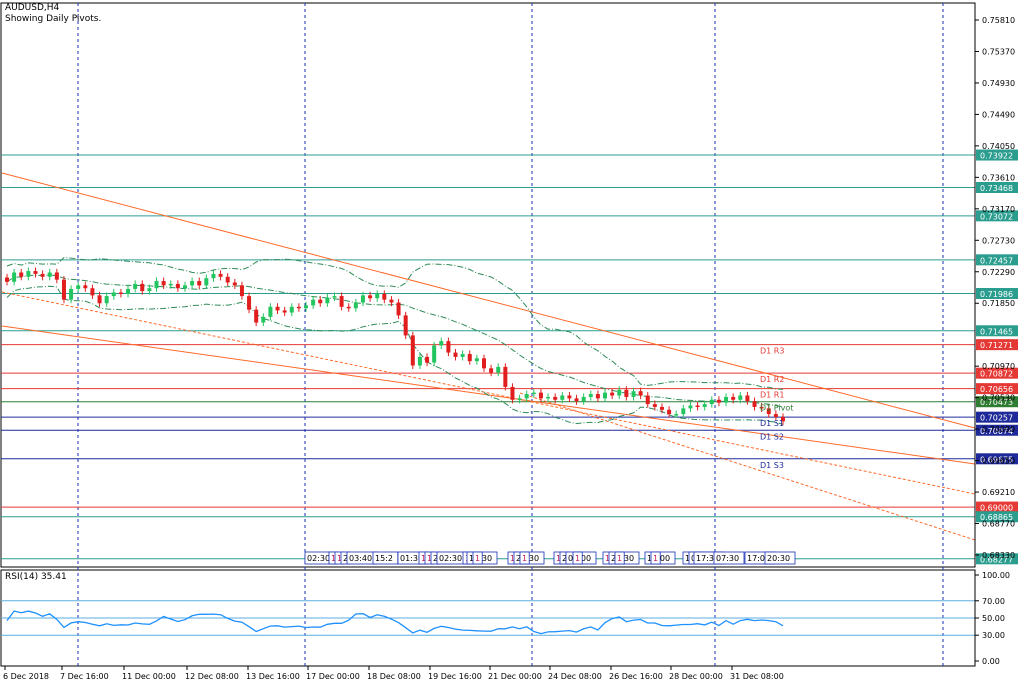 The width and height of the screenshot is (1024, 687). I want to click on level-tag-text-9: 0.70473, so click(996, 402).